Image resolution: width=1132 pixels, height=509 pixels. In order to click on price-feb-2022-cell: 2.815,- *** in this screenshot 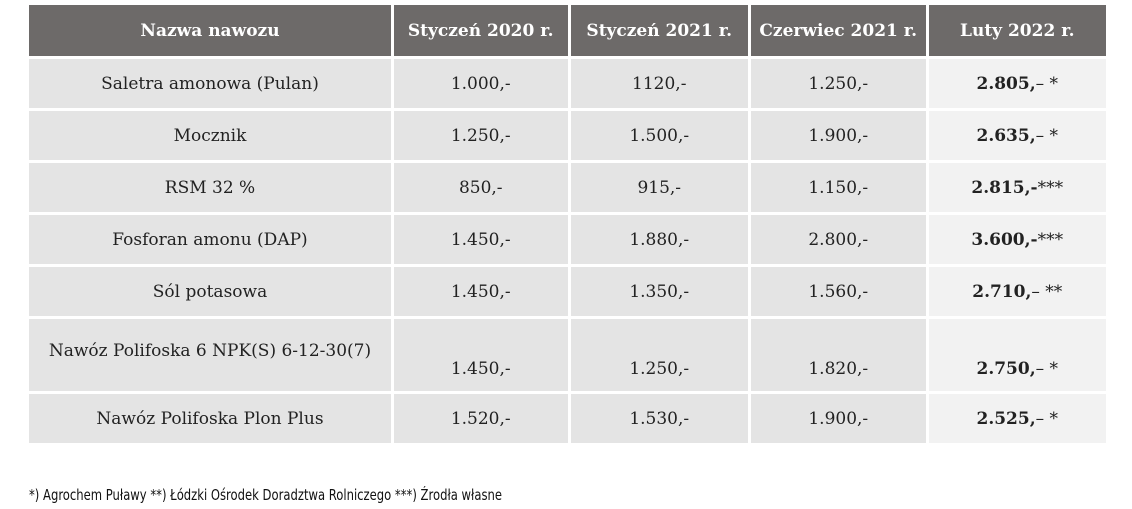, I will do `click(1017, 187)`.